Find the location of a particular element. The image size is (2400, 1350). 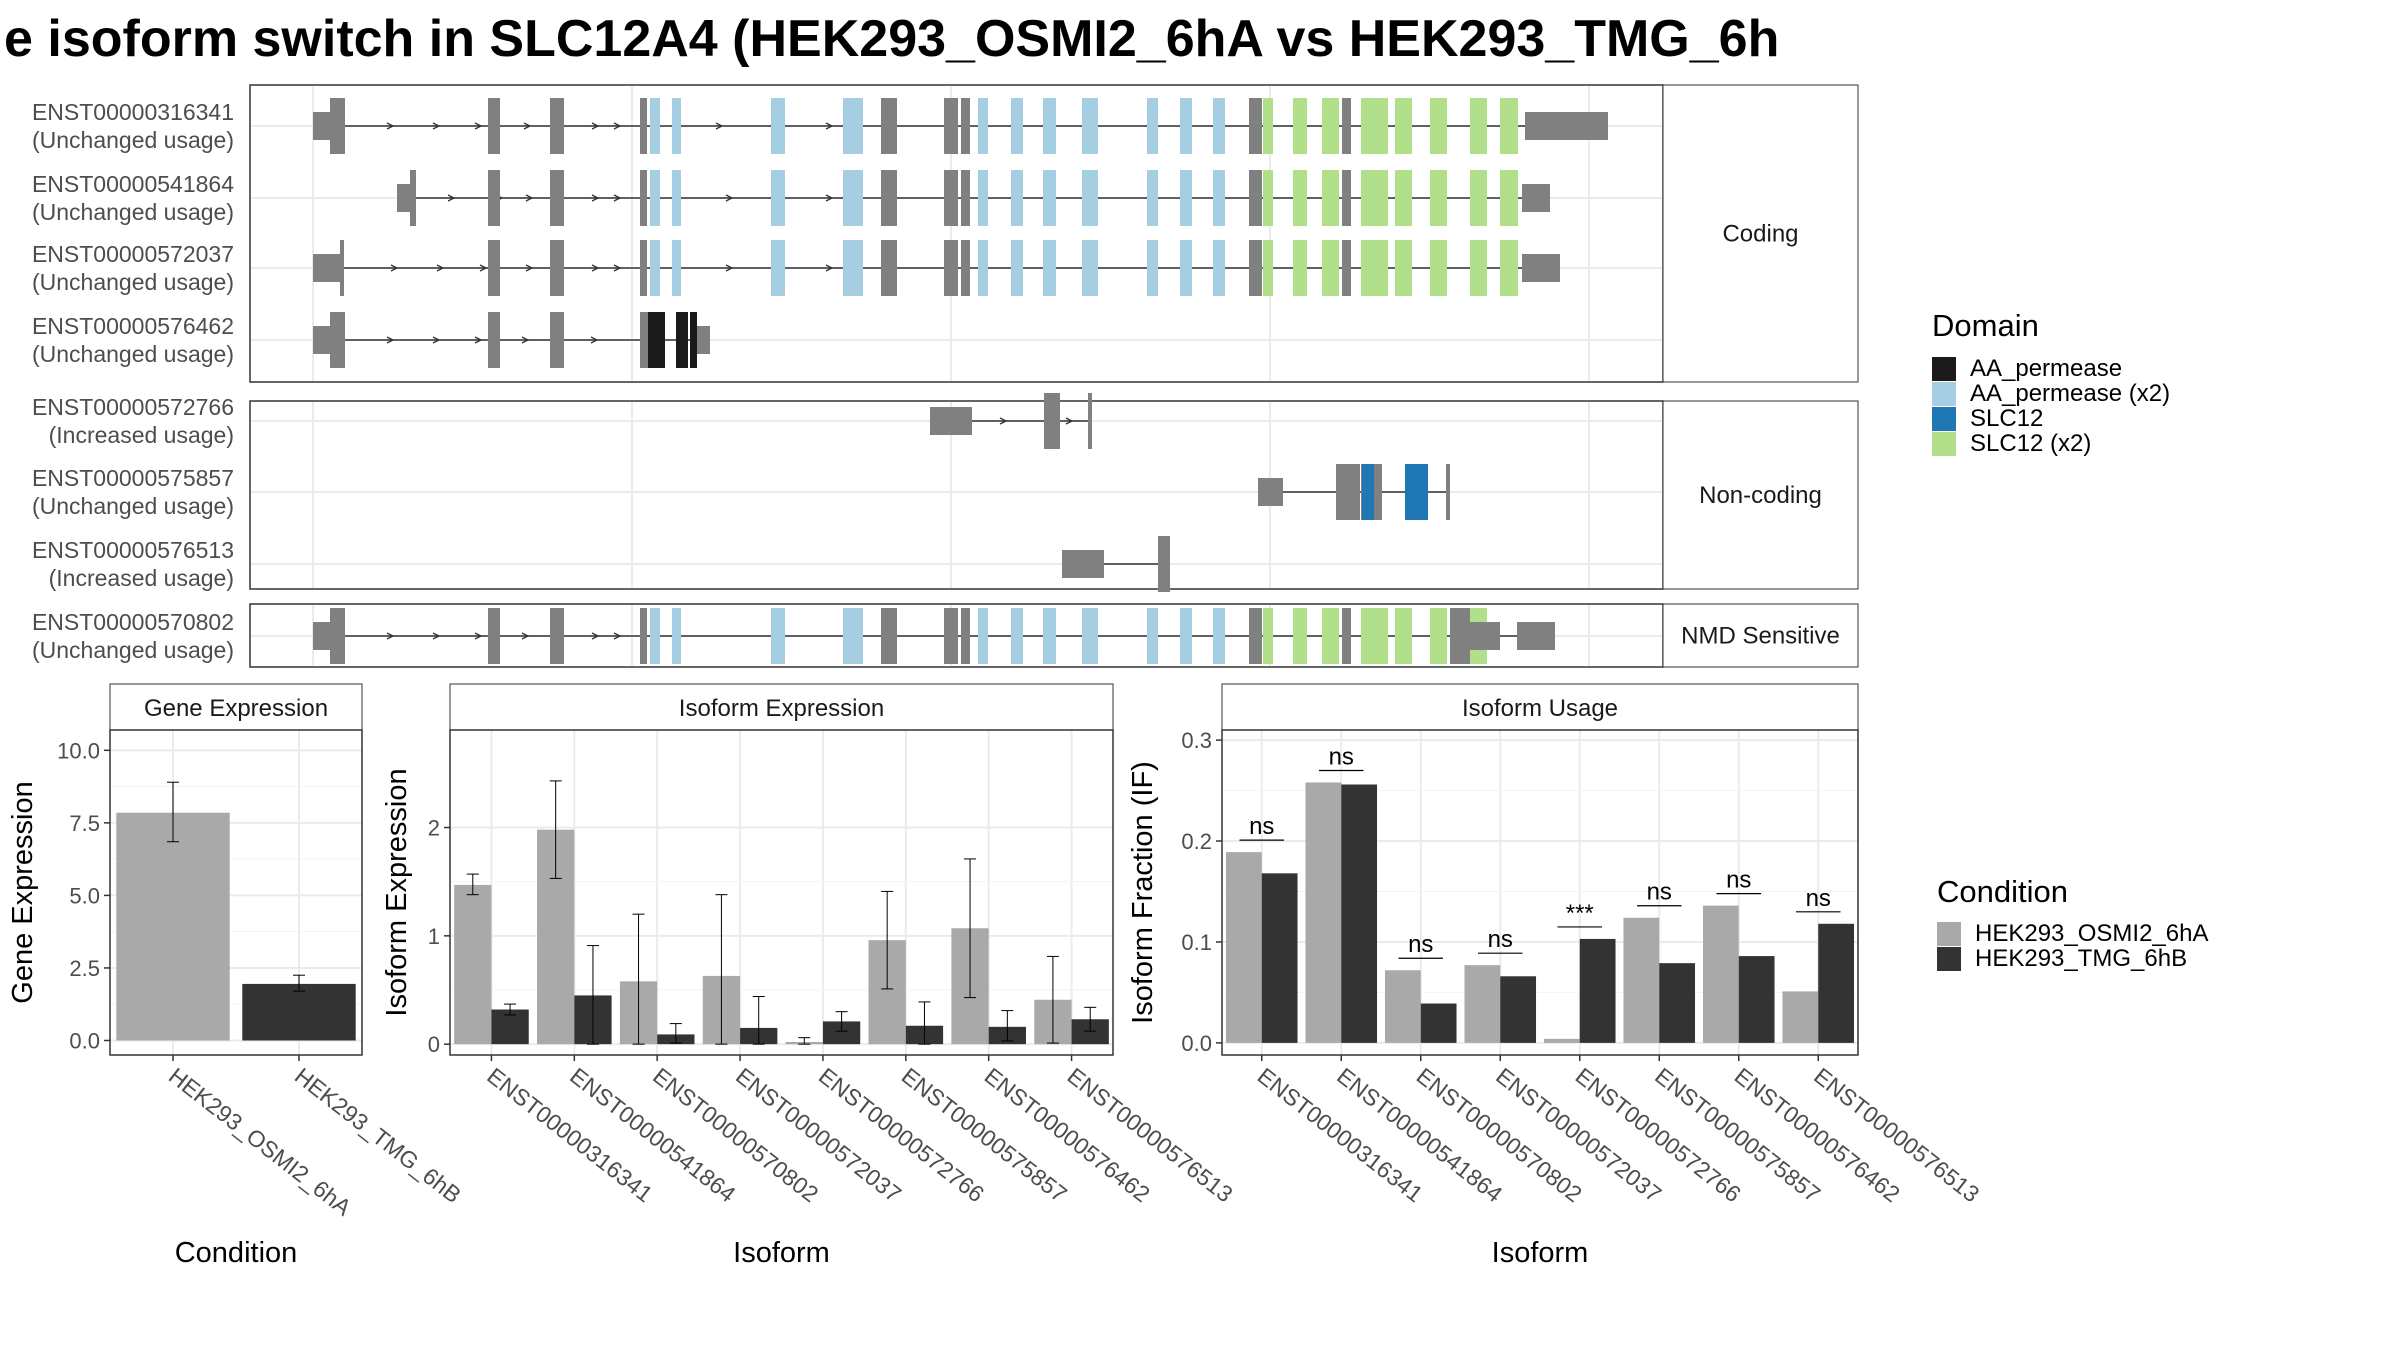

domain-legend-label: SLC12 is located at coordinates (2006, 418).